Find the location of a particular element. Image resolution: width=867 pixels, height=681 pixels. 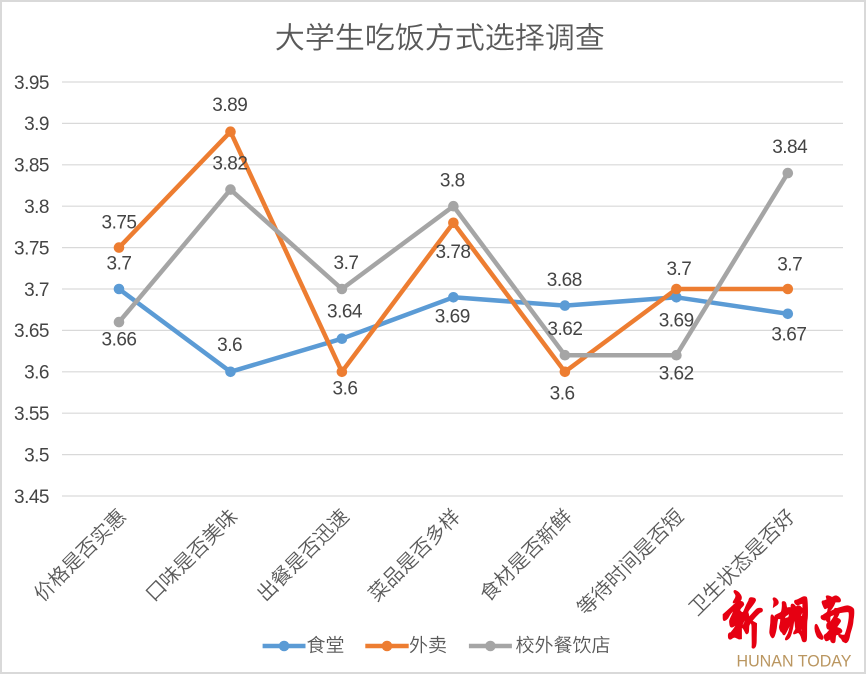

svg-text: 3.78 is located at coordinates (453, 252).